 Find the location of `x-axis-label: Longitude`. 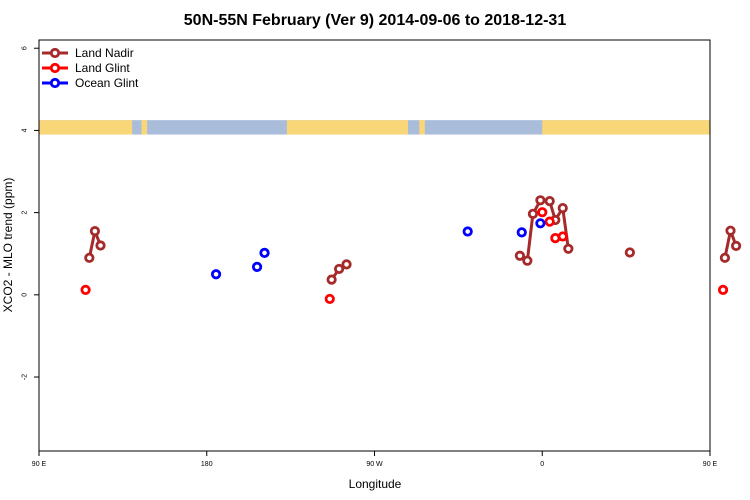

x-axis-label: Longitude is located at coordinates (375, 484).